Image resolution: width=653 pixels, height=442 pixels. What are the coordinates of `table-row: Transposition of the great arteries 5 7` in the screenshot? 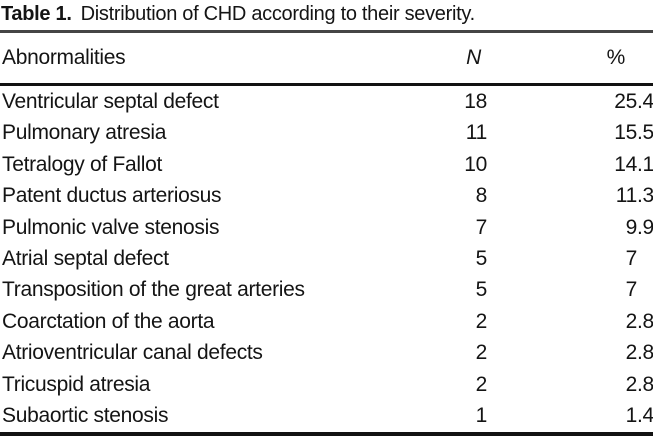 It's located at (326, 290).